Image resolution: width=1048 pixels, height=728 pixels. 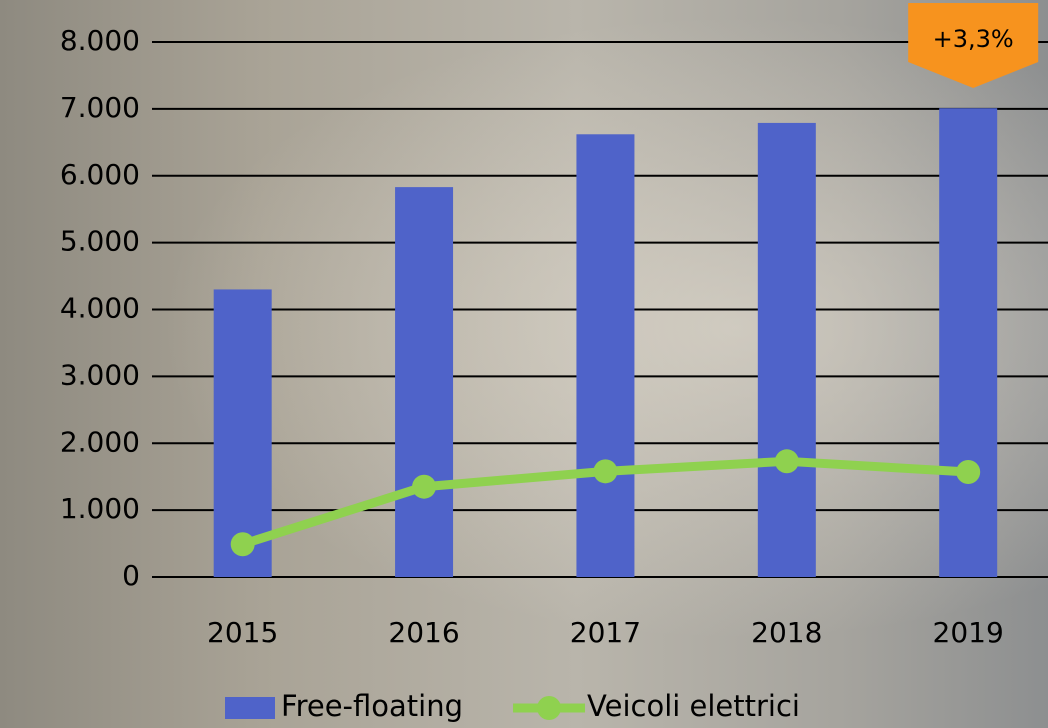 What do you see at coordinates (693, 706) in the screenshot?
I see `legend-label: Veicoli elettrici` at bounding box center [693, 706].